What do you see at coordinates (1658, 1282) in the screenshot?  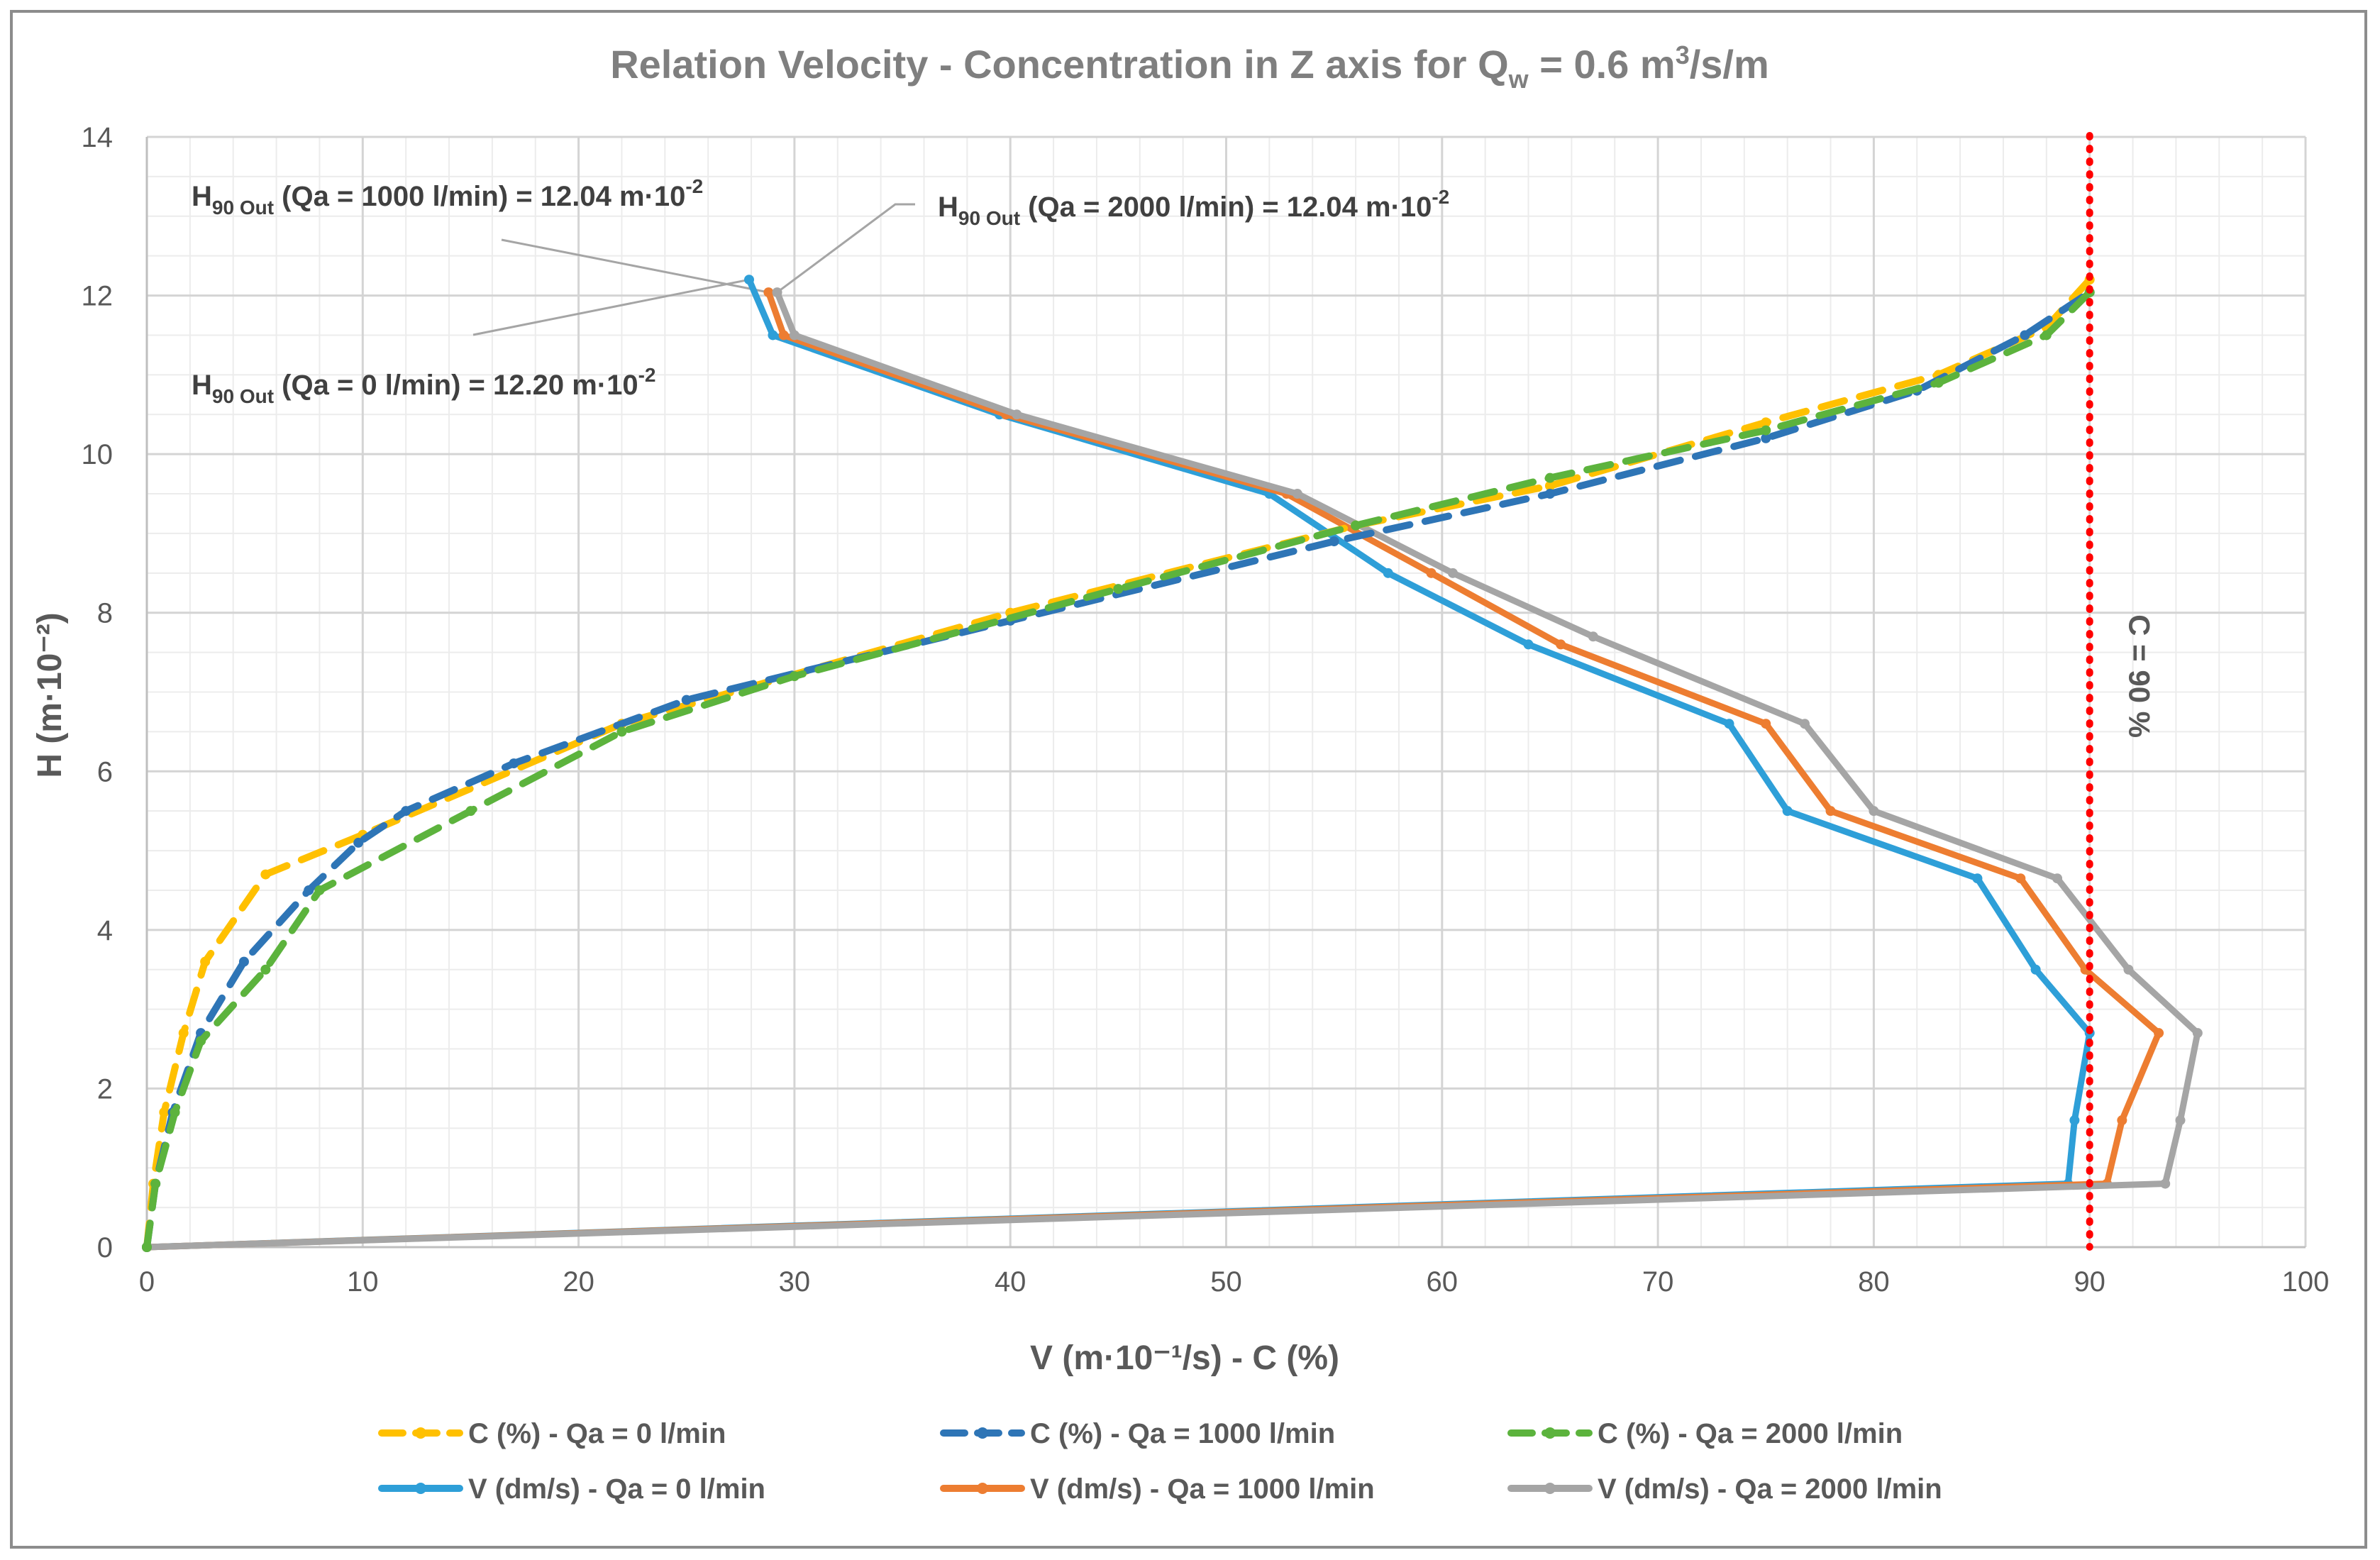 I see `x-tick-label: 70` at bounding box center [1658, 1282].